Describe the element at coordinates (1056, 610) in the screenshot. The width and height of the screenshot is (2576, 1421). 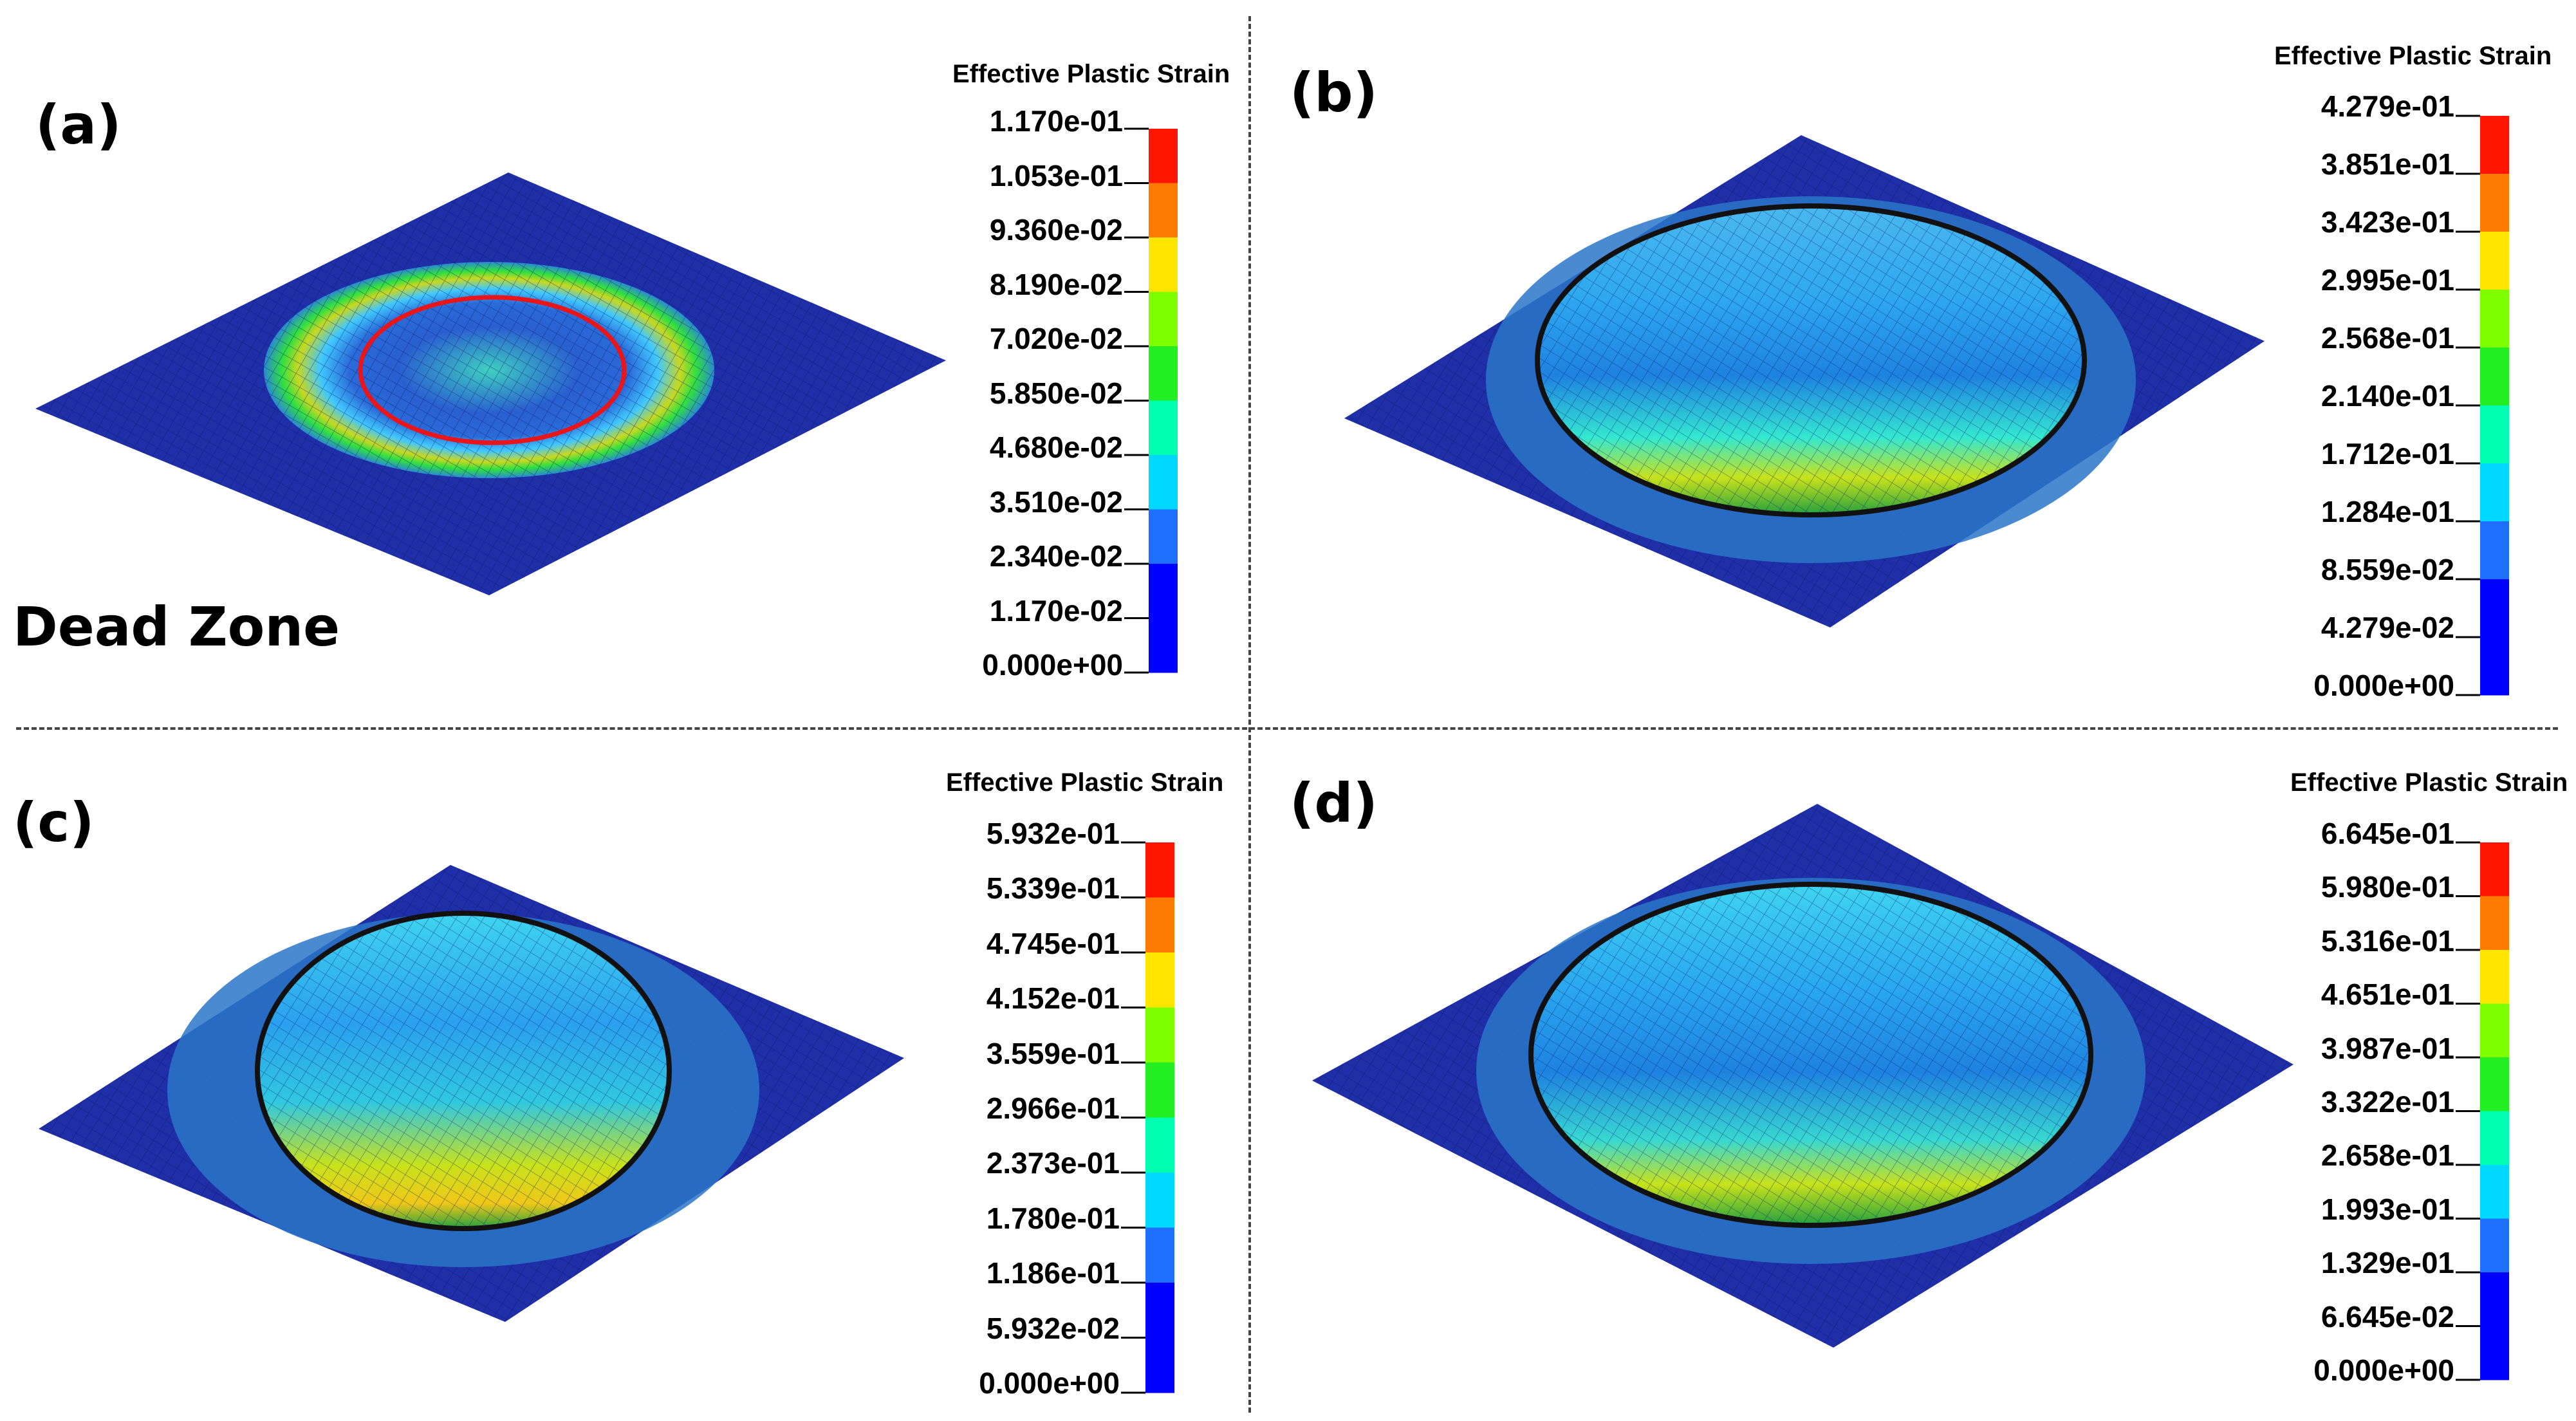
I see `tick-label: 1.170e-02` at that location.